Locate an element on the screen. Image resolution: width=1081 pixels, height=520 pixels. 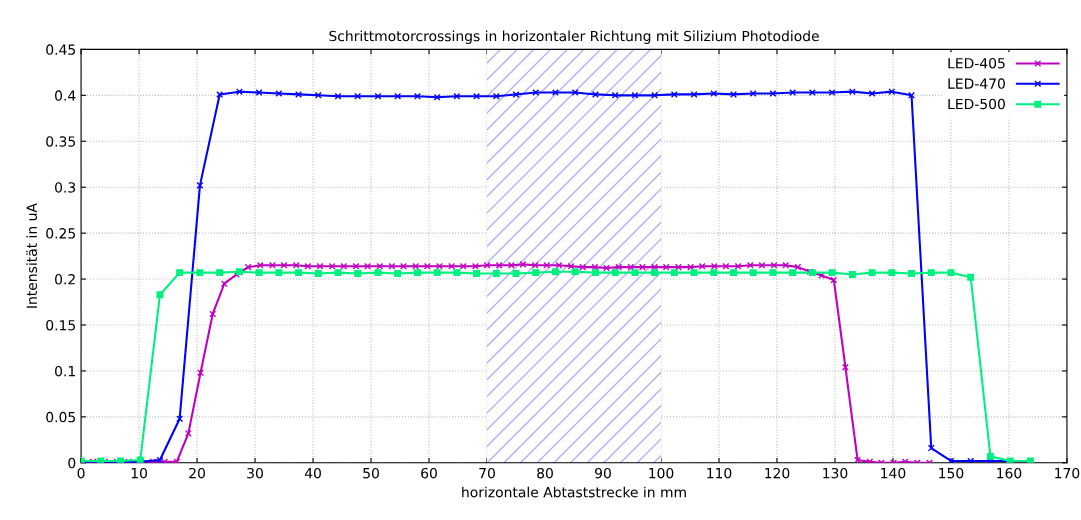
chart-title: Schrittmotorcrossings in horizontaler Richtung mit Silizium Photodiode is located at coordinates (574, 37).